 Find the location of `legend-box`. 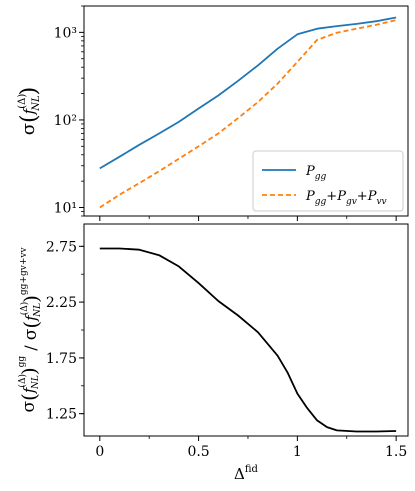

legend-box is located at coordinates (328, 181).